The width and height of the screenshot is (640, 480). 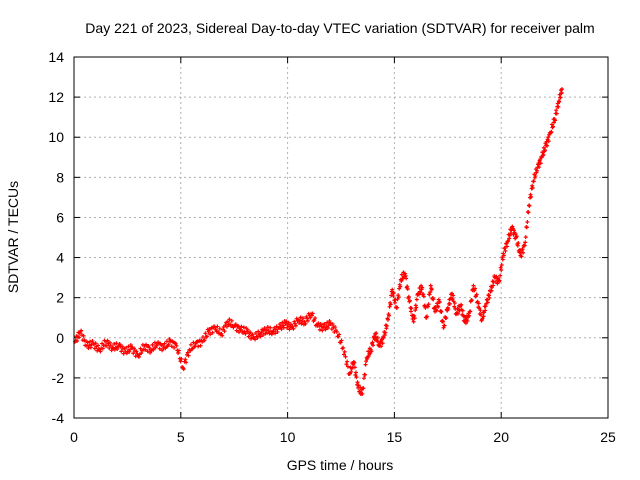 I want to click on y-tick-label: 4, so click(x=60, y=258).